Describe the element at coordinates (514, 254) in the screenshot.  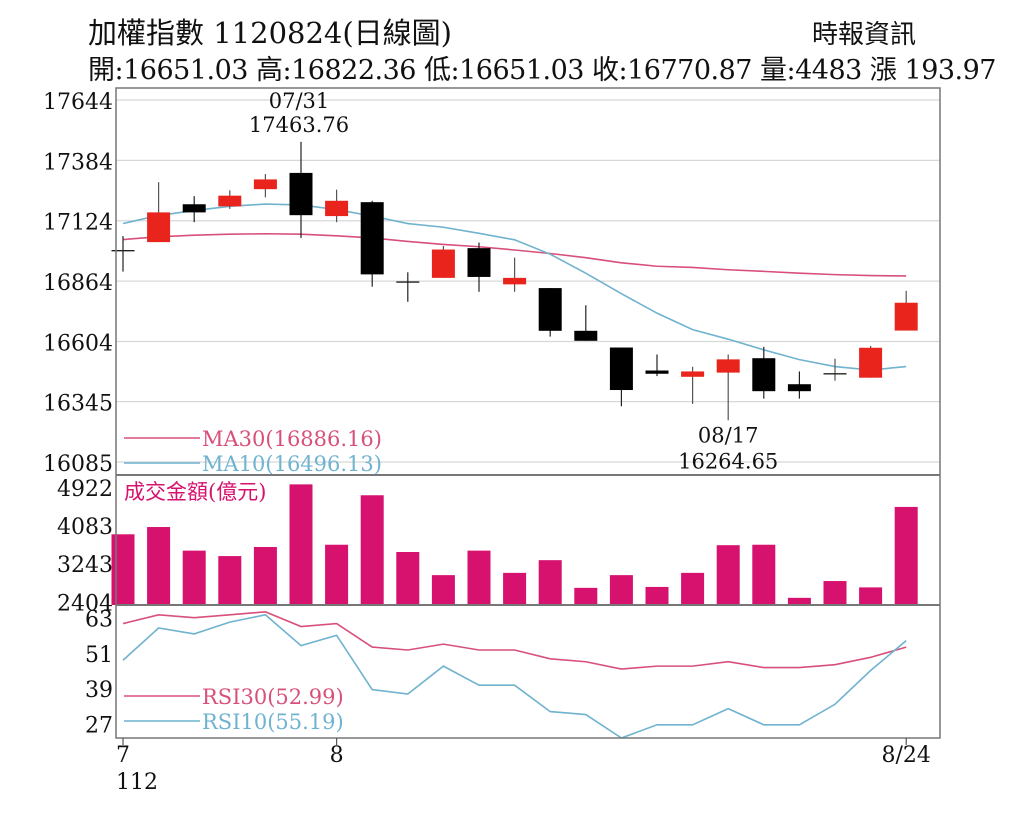
I see `ma-line-ma30` at that location.